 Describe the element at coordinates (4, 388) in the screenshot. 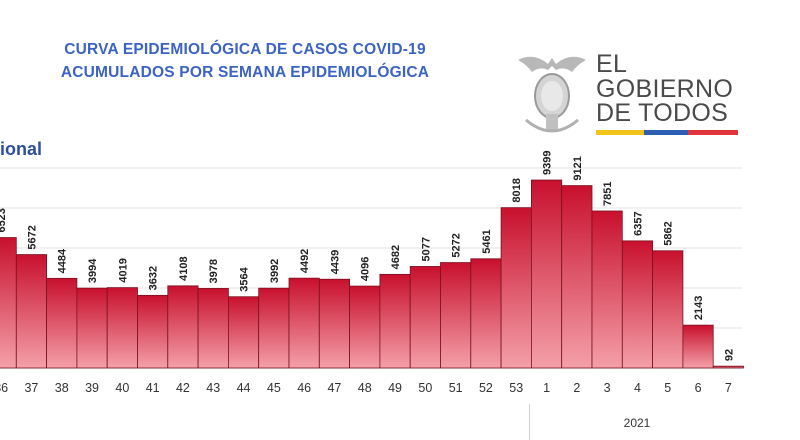

I see `x-tick-label-36: 36` at that location.